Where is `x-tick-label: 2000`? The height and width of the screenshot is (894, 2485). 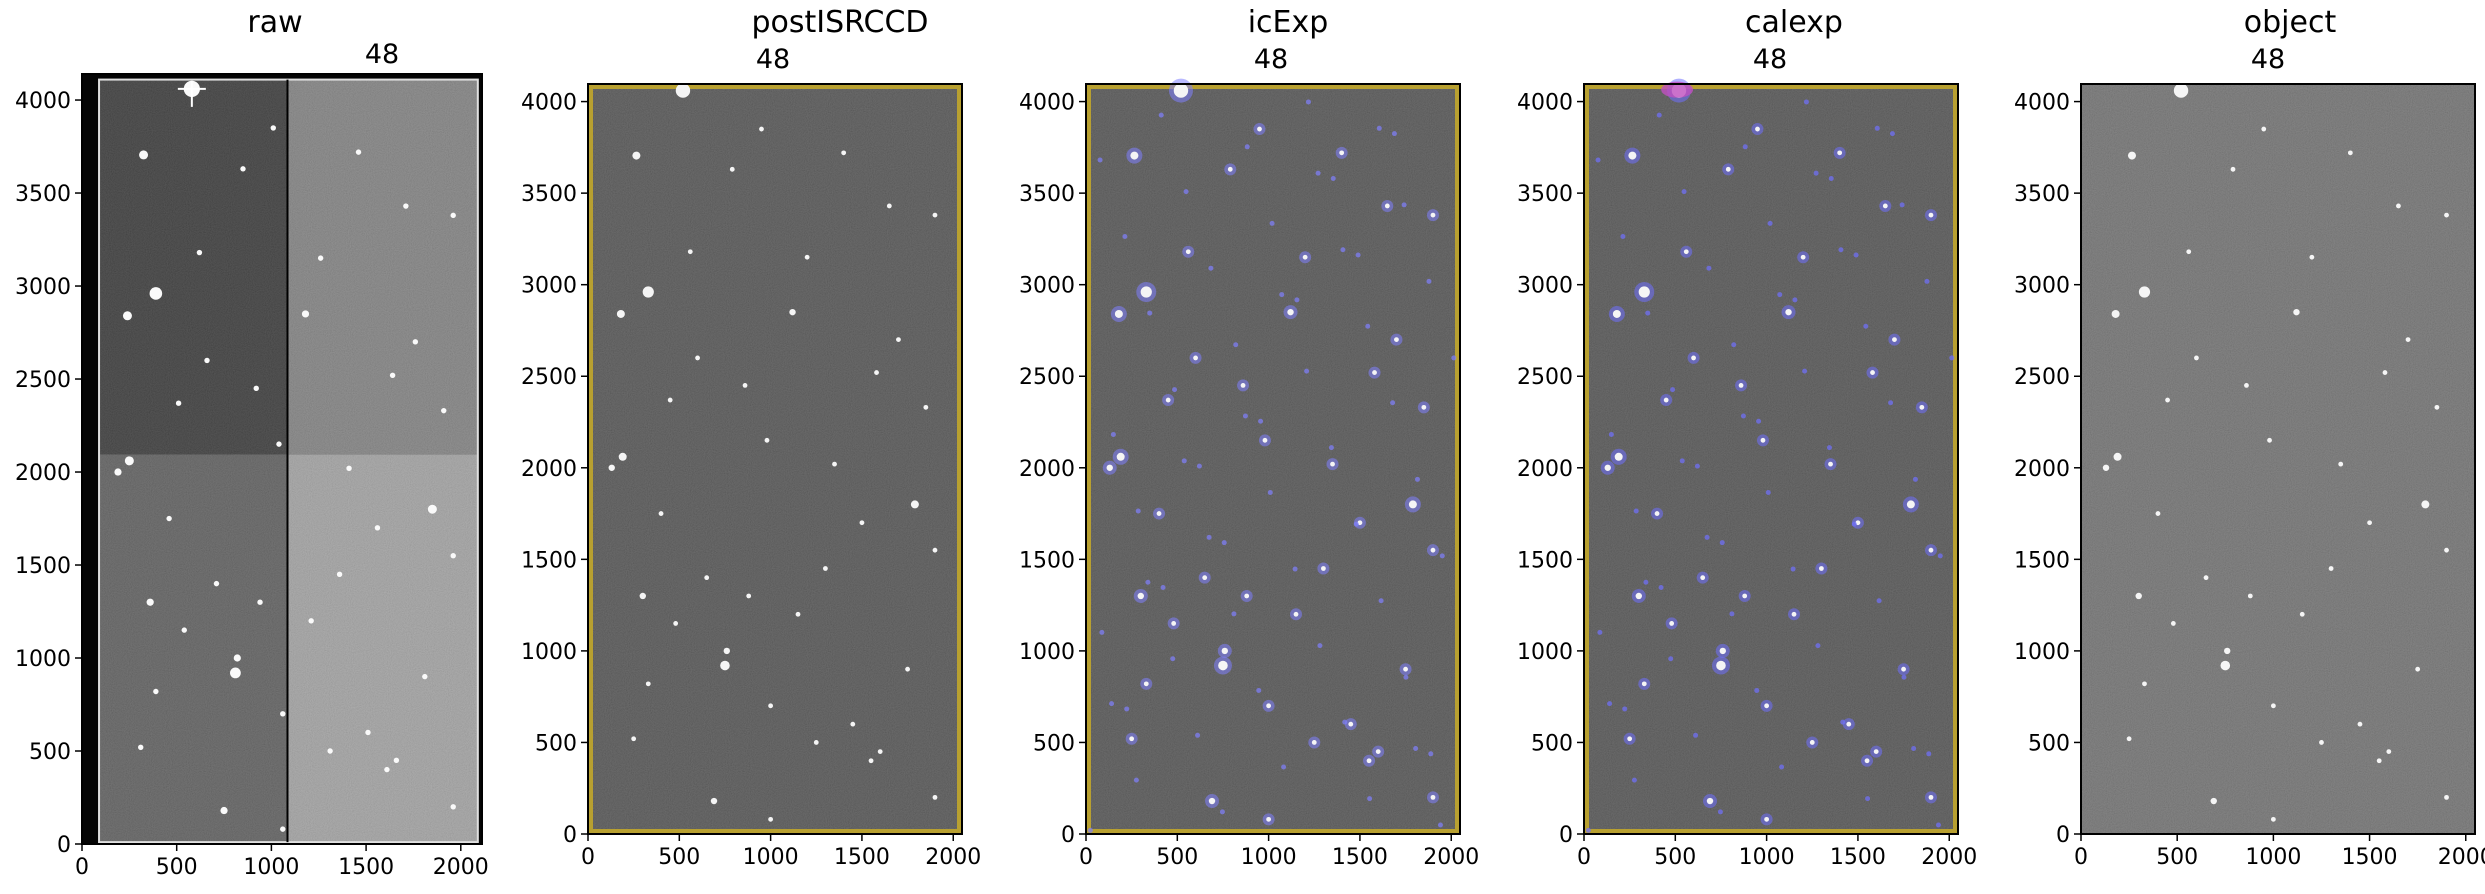 x-tick-label: 2000 is located at coordinates (953, 857).